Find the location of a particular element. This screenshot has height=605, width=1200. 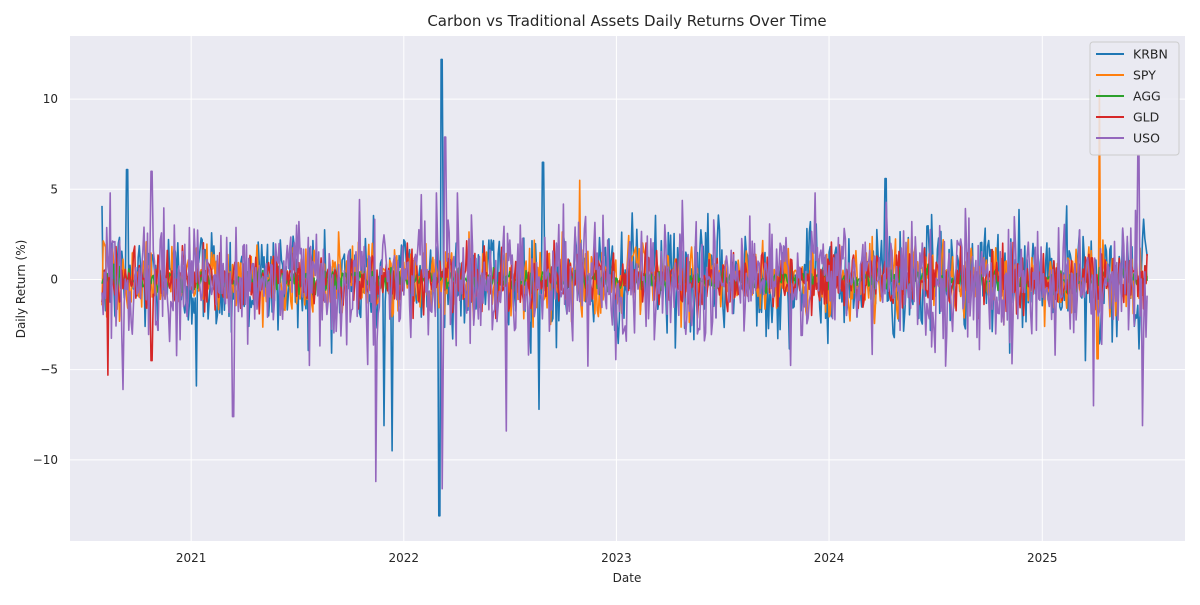

x-tick-label: 2023 is located at coordinates (616, 558).